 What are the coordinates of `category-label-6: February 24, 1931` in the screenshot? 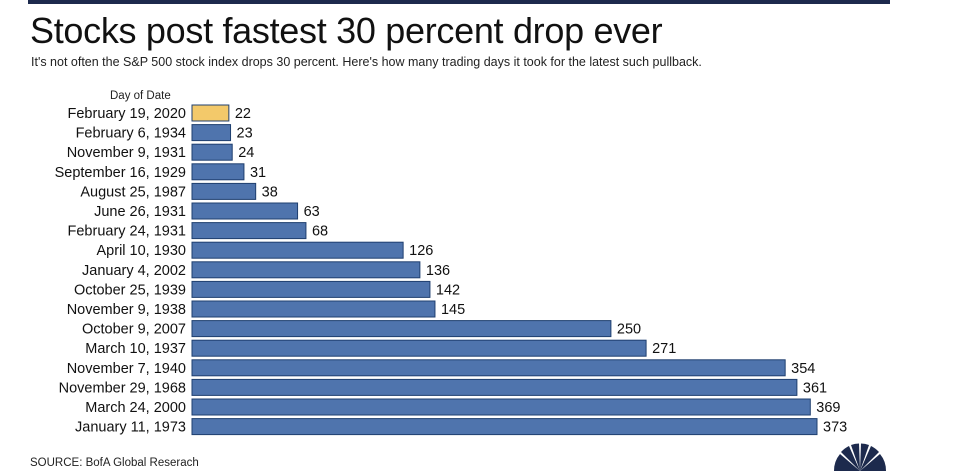 It's located at (127, 232).